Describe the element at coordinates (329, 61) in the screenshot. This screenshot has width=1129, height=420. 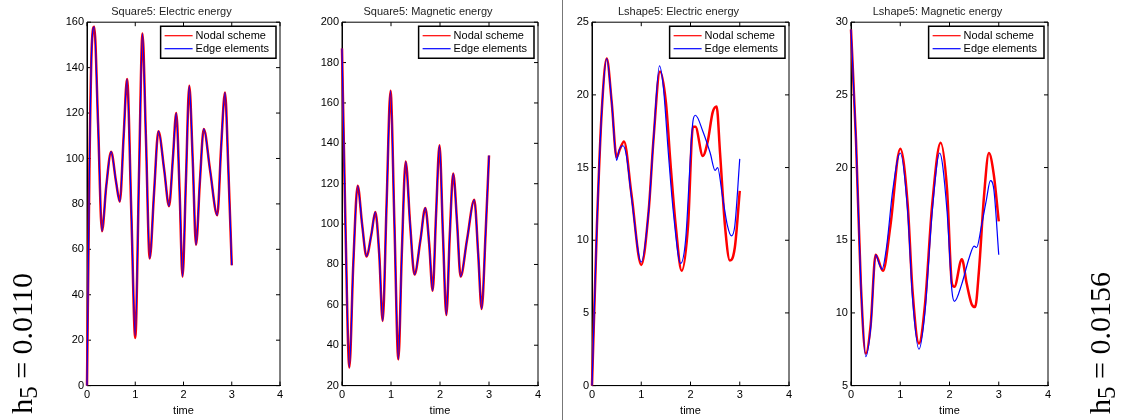
I see `y-tick-label: 180` at that location.